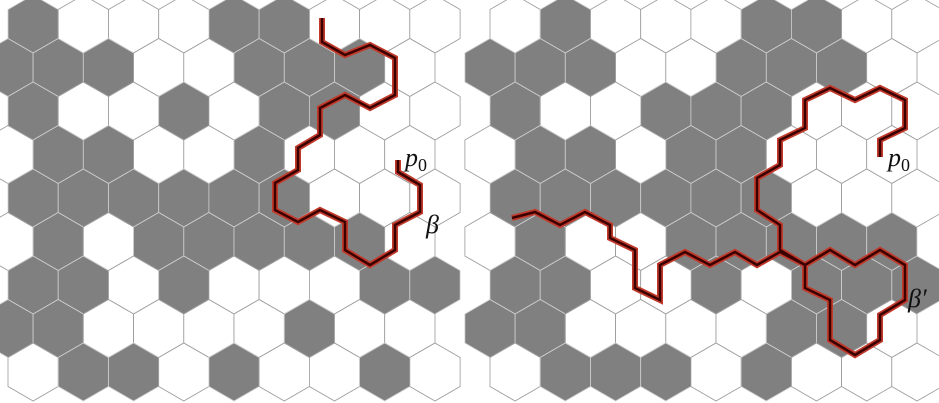  What do you see at coordinates (432, 224) in the screenshot?
I see `path-label: β` at bounding box center [432, 224].